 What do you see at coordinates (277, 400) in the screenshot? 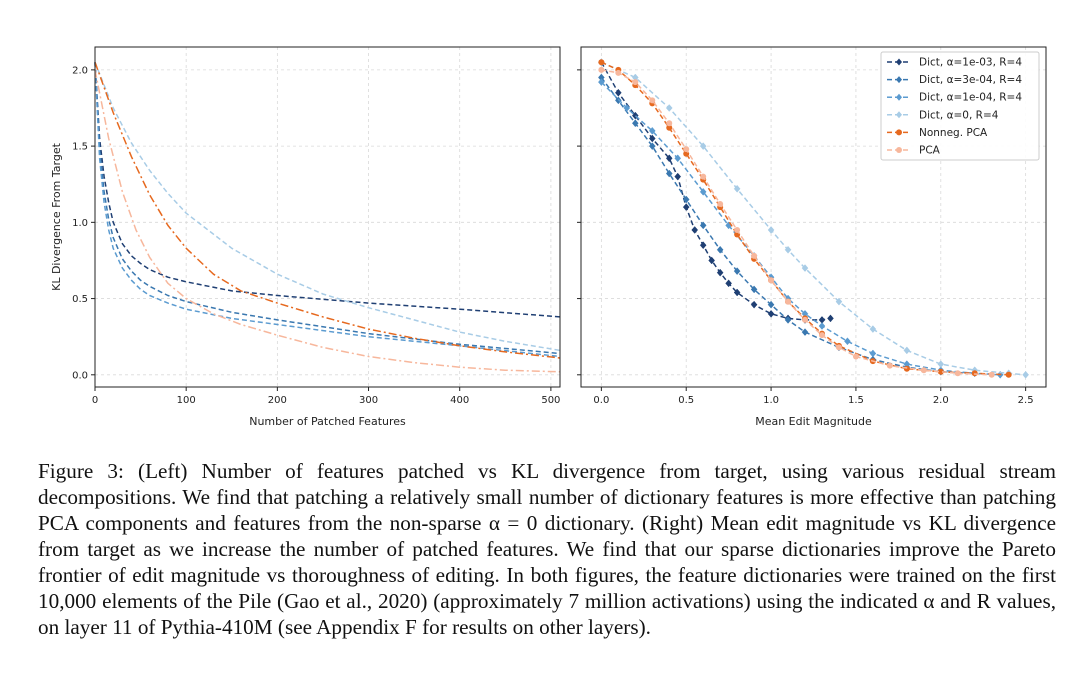
I see `x-tick-label: 200` at bounding box center [277, 400].